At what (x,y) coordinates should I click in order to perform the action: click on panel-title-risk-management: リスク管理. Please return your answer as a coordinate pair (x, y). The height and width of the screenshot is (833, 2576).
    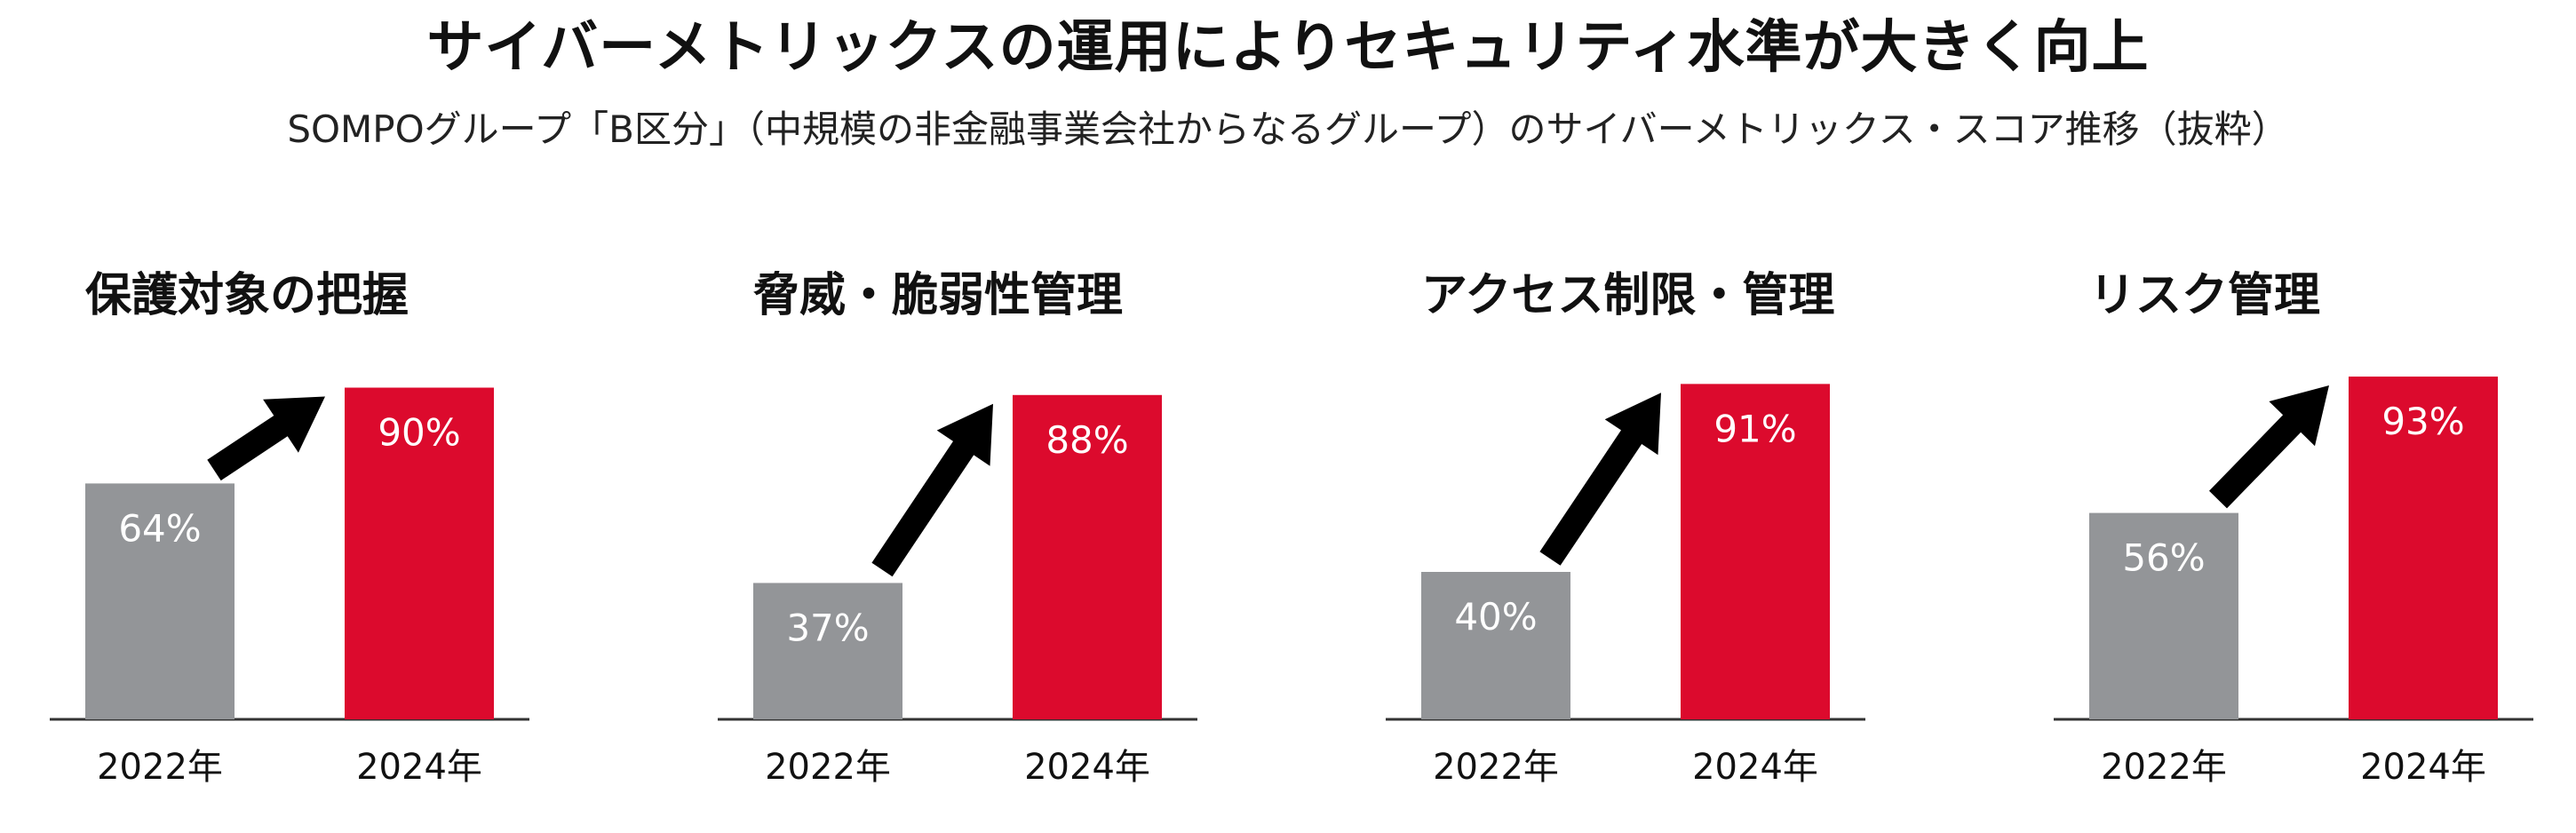
    Looking at the image, I should click on (2205, 295).